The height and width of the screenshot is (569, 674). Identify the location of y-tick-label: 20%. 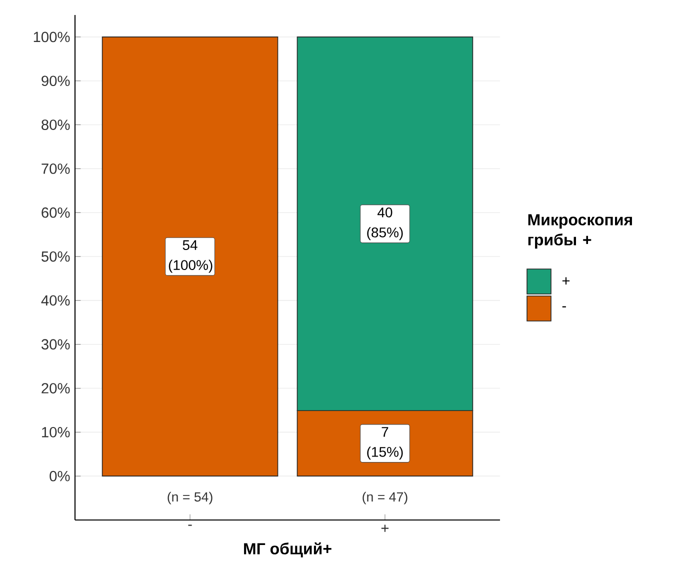
(56, 388).